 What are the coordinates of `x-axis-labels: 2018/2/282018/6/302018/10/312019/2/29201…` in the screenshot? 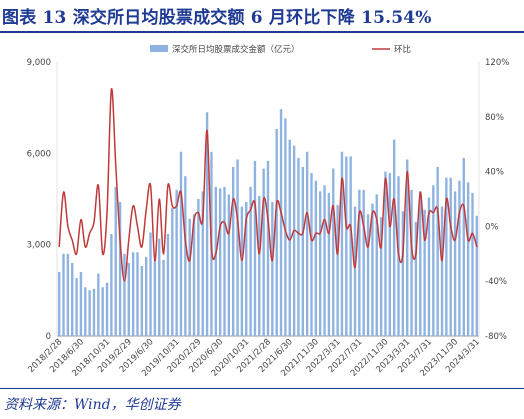 It's located at (254, 358).